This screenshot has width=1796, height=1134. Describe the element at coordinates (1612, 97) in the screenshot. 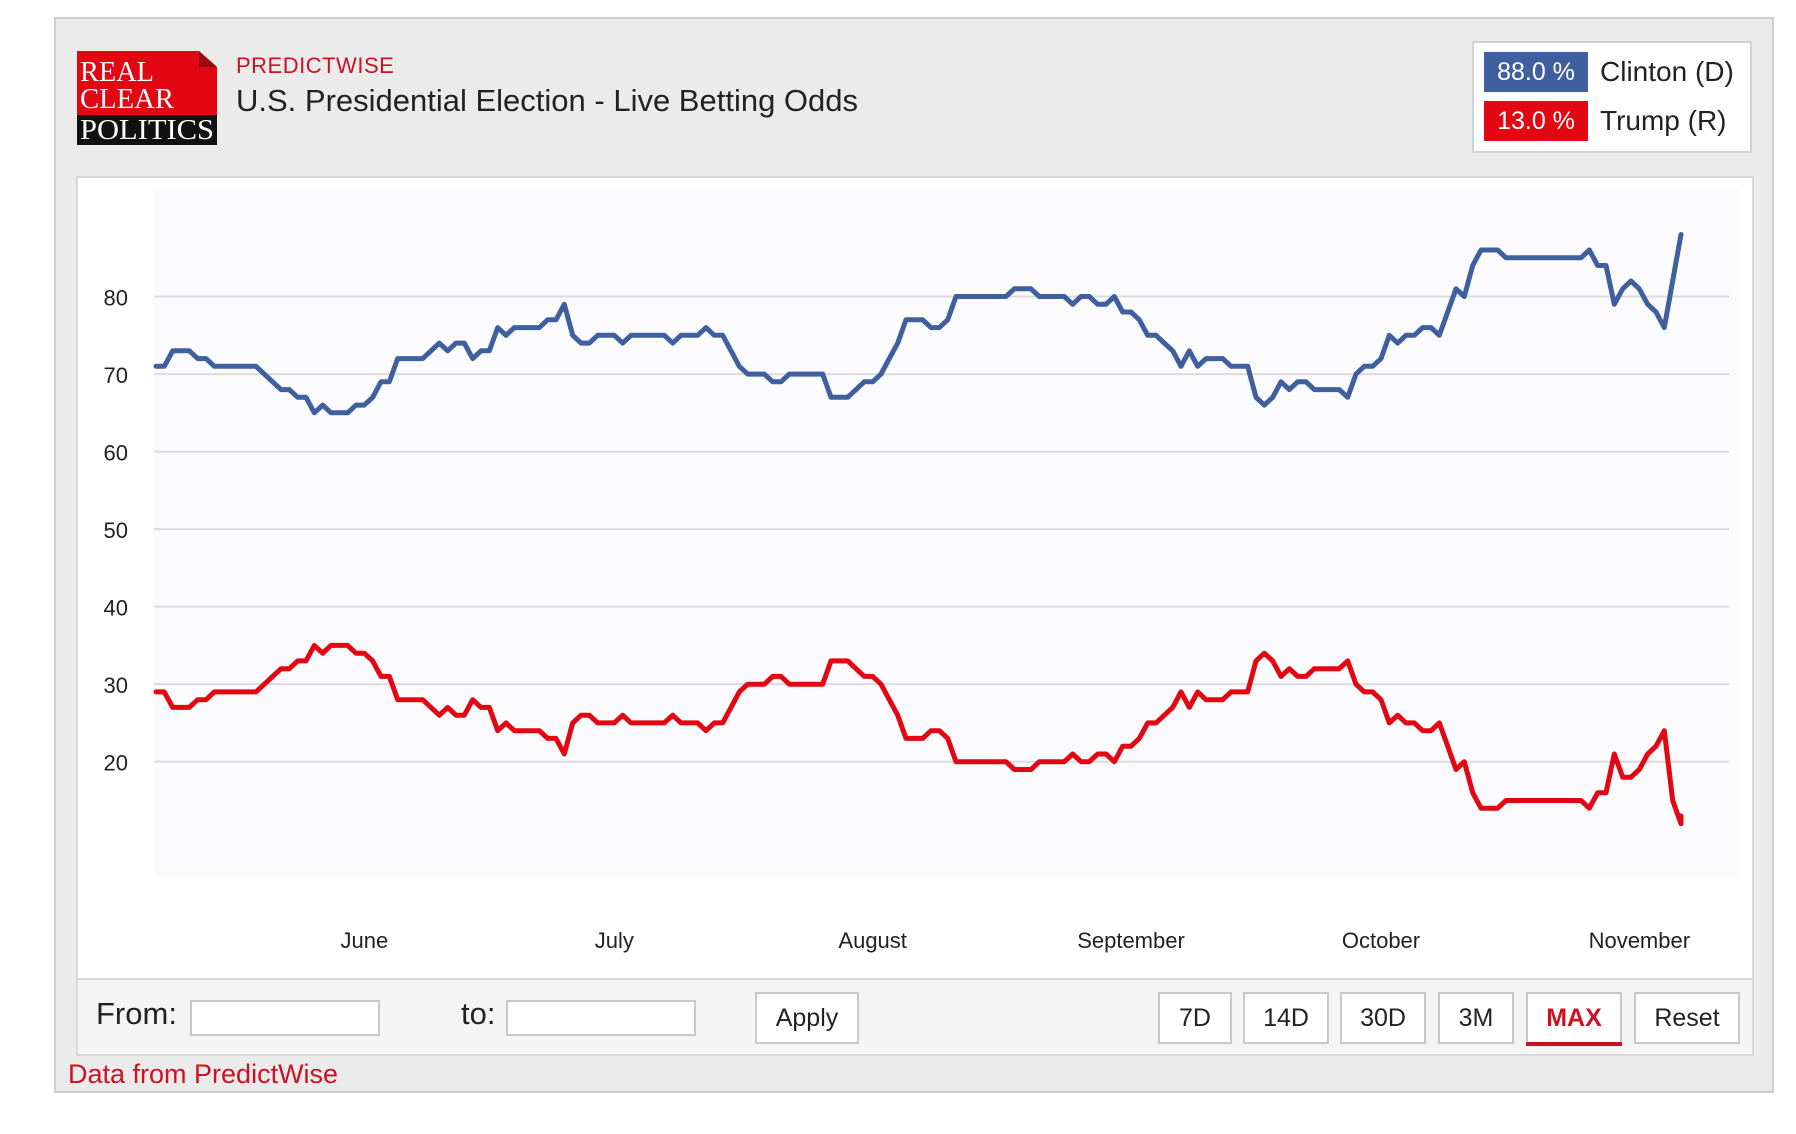

I see `current-odds-legend: 88.0 % Clinton (D) 13.0 % Trump (R)` at that location.